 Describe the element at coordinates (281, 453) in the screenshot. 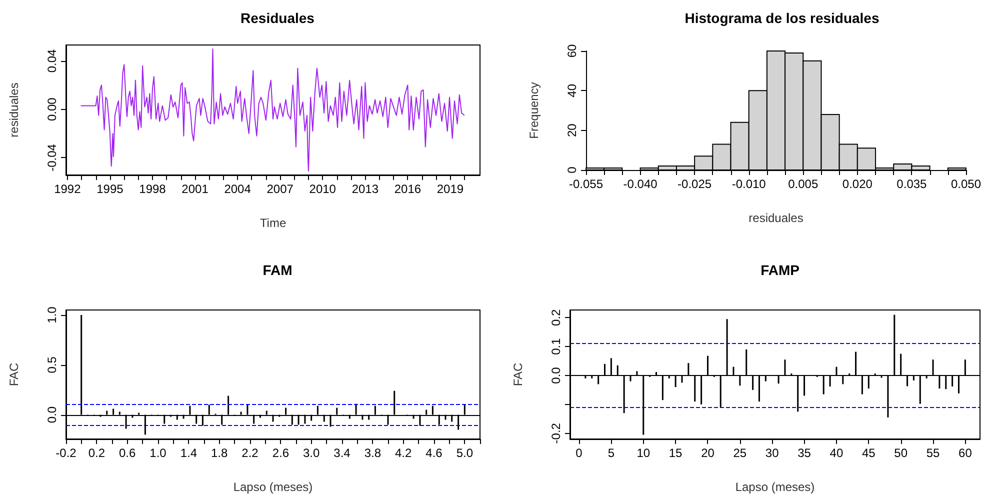

I see `x-tick-label: 2.6` at that location.